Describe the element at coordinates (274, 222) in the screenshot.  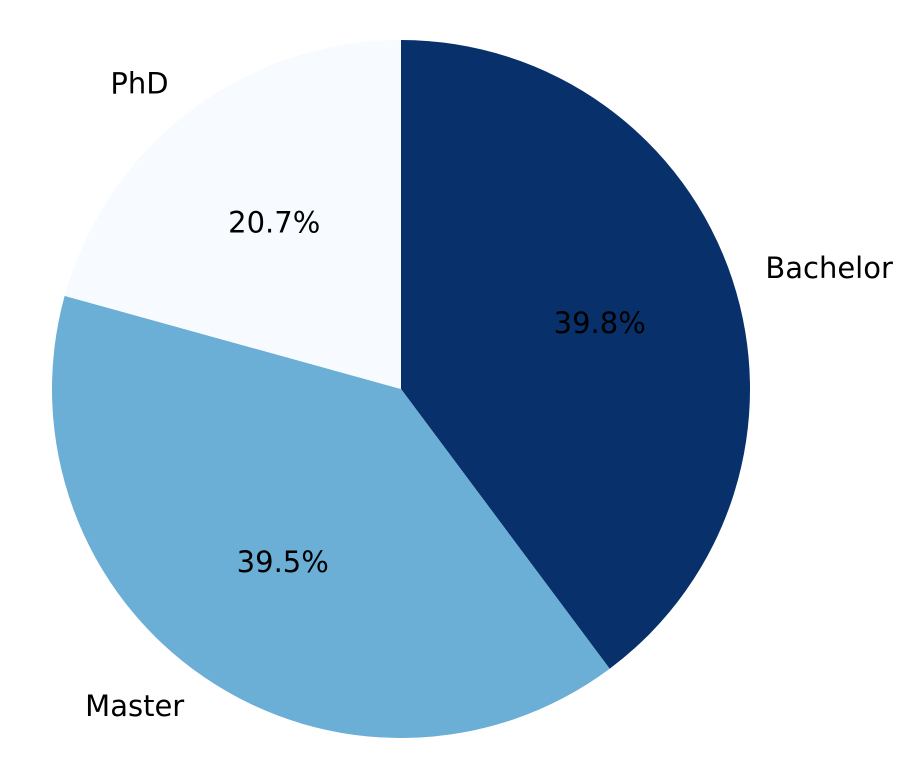
I see `percent-label-phd: 20.7%` at that location.